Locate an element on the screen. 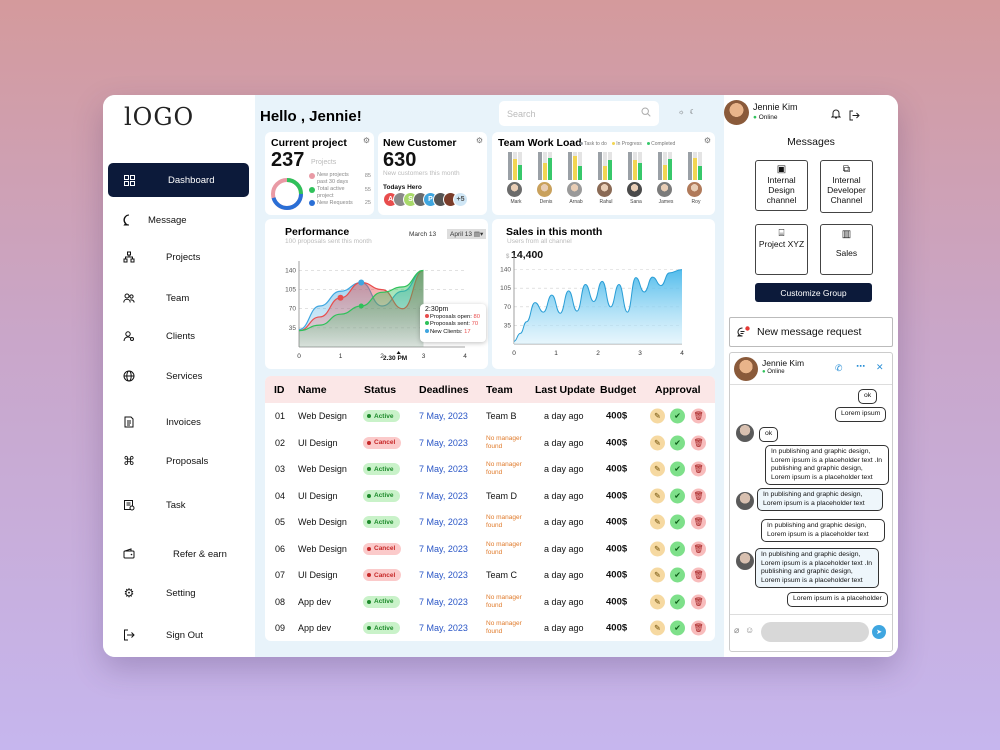 This screenshot has width=1000, height=750. row-budget: 400$ is located at coordinates (617, 496).